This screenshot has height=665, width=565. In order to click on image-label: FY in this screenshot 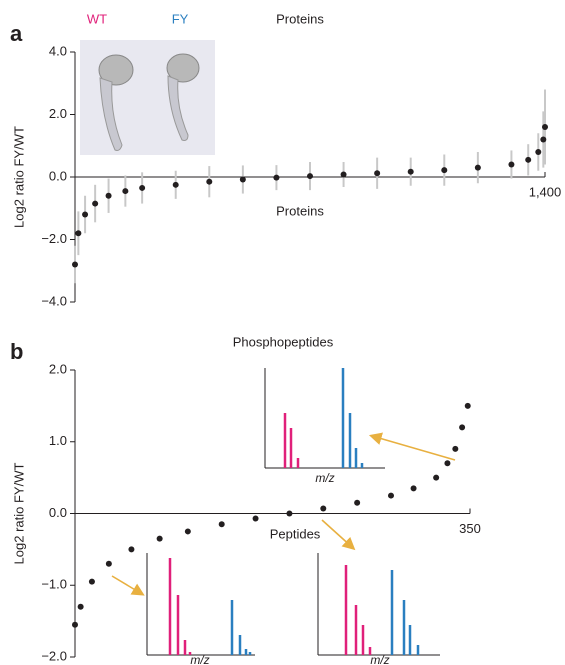, I will do `click(180, 18)`.